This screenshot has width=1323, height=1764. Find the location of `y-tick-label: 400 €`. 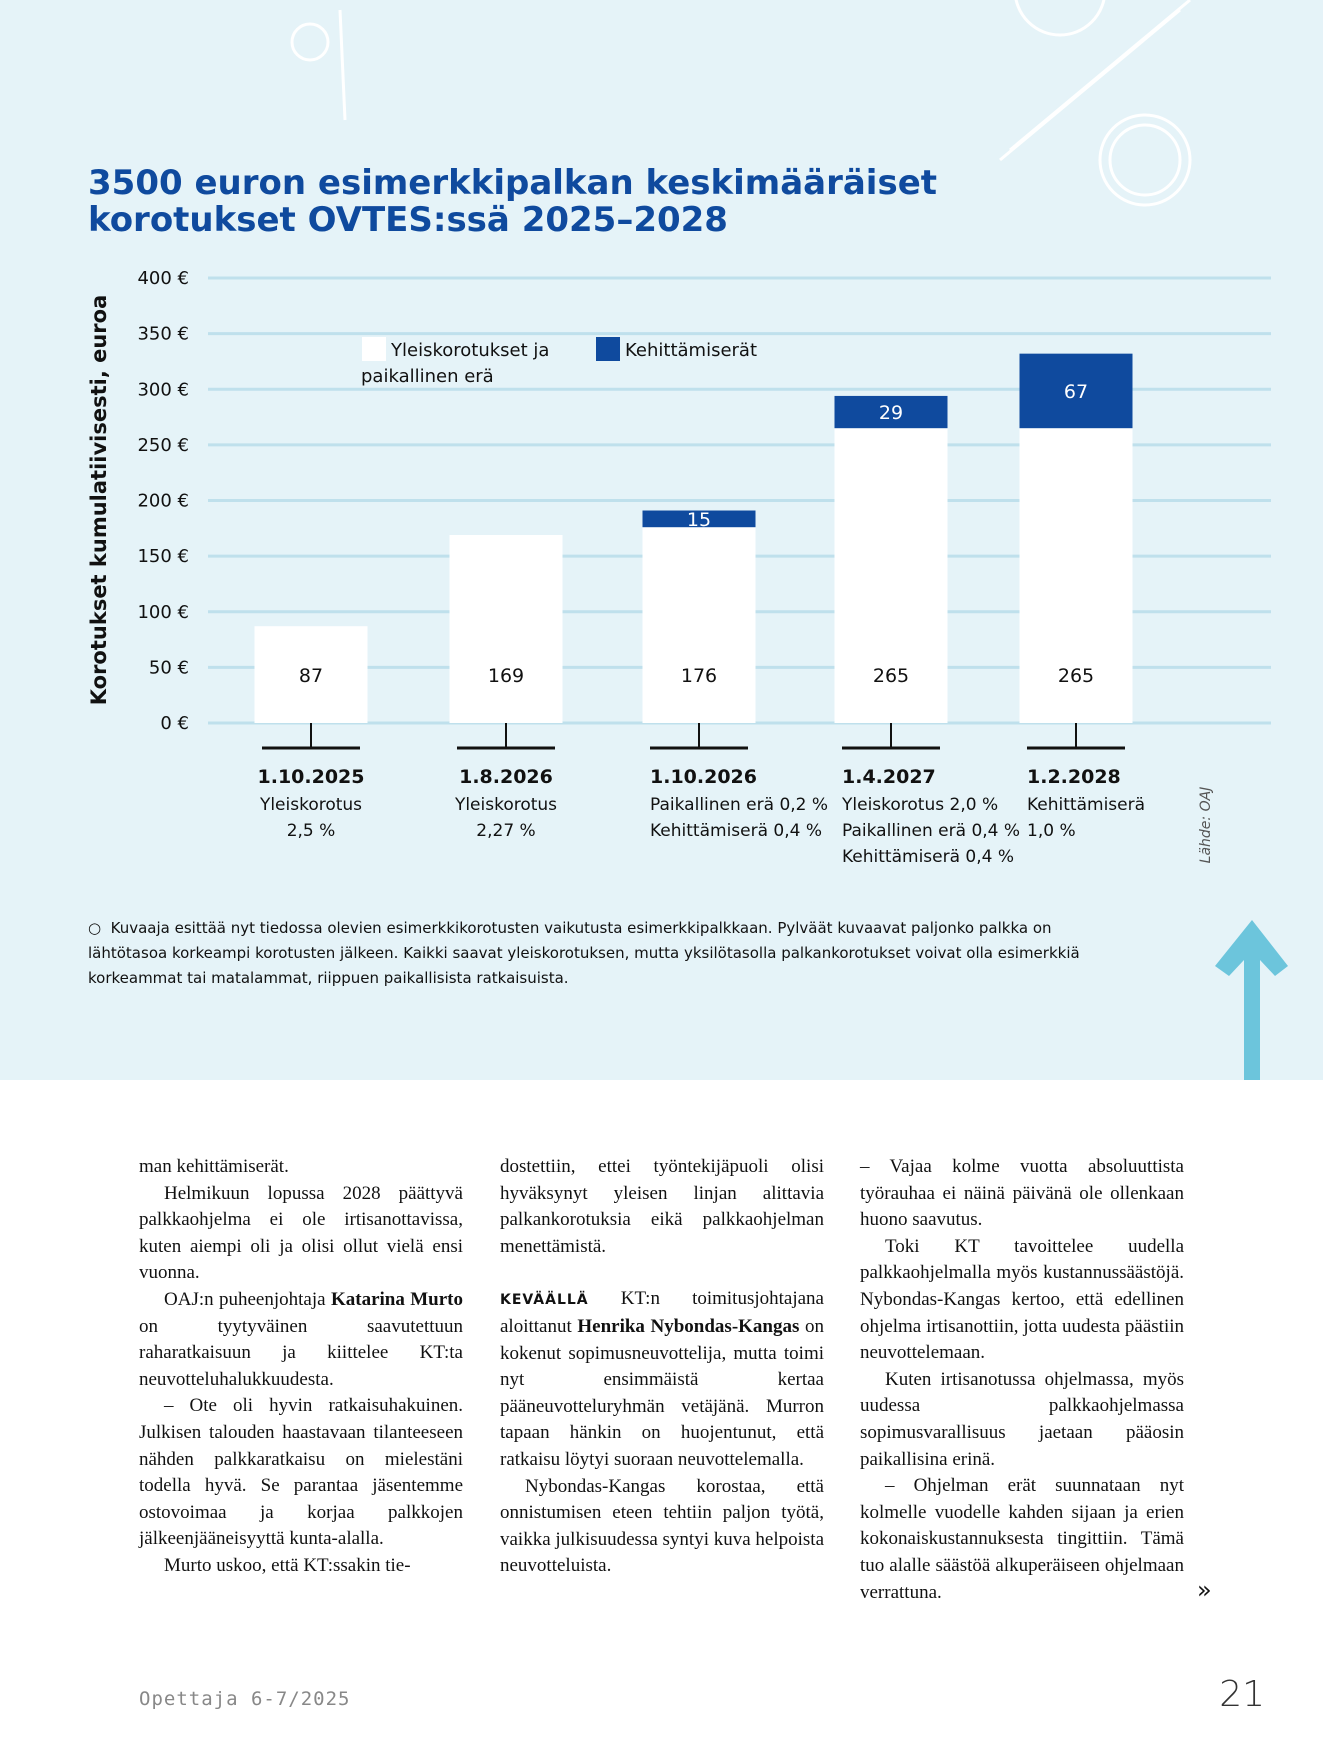

y-tick-label: 400 € is located at coordinates (163, 278).